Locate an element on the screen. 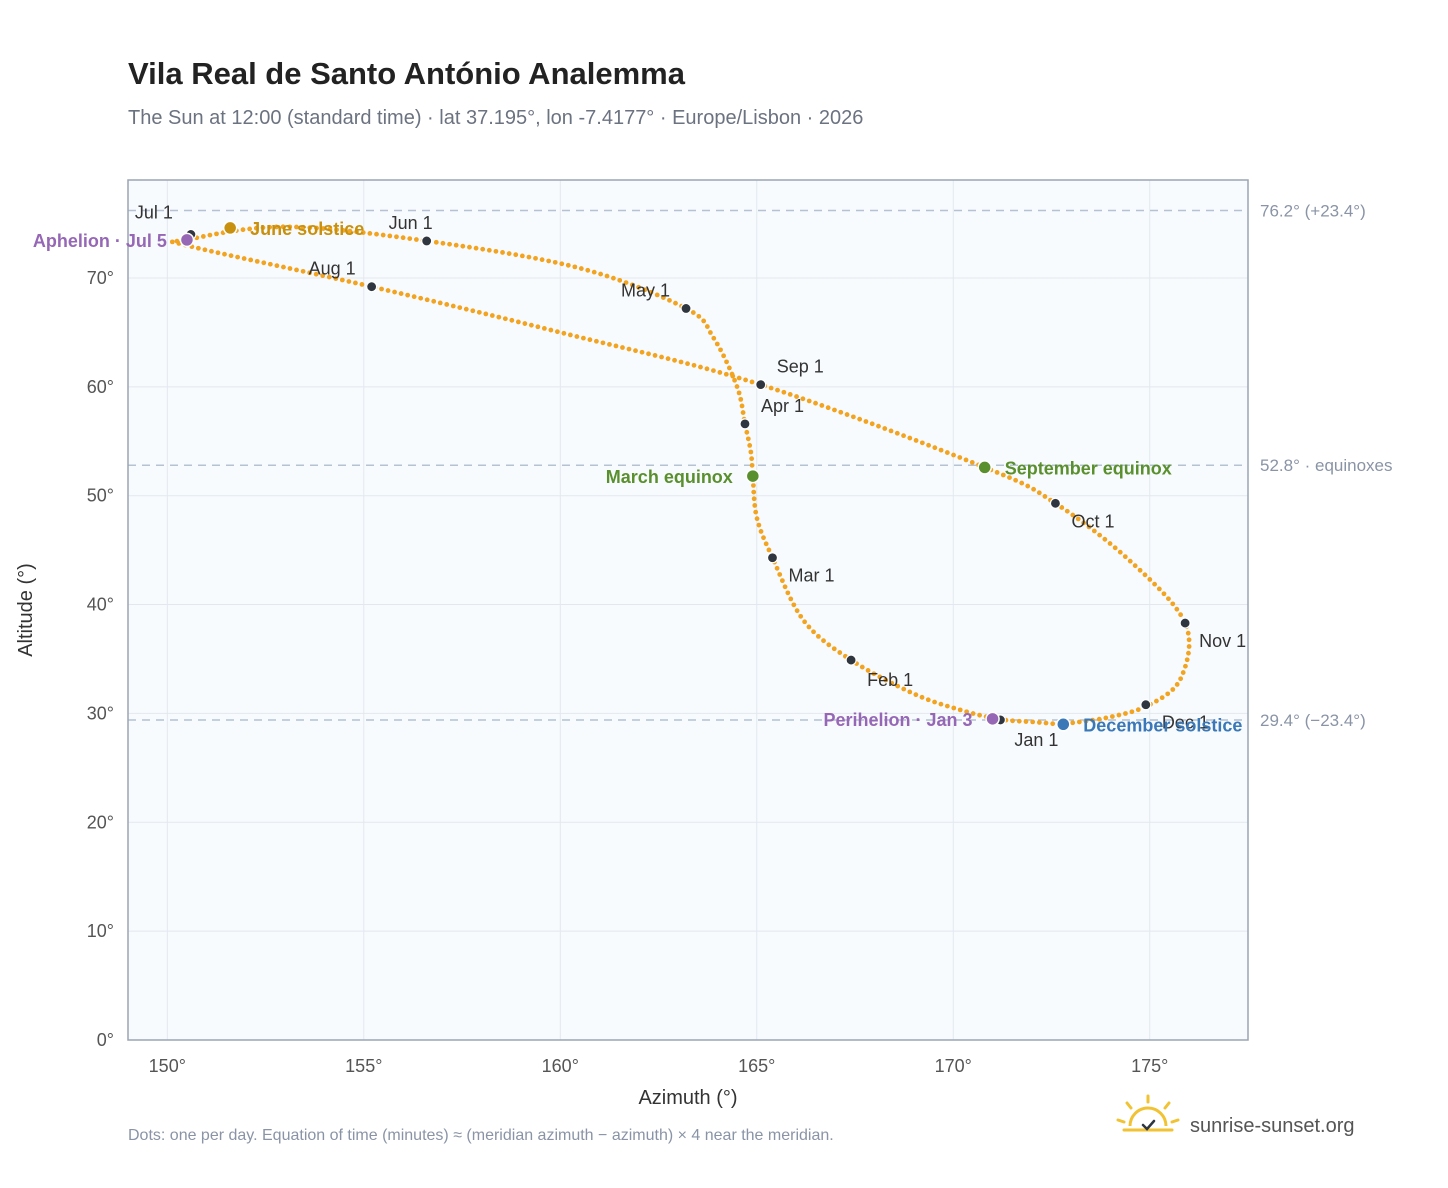 The image size is (1448, 1188). event-marker-label: Aphelion · Jul 5 is located at coordinates (100, 241).